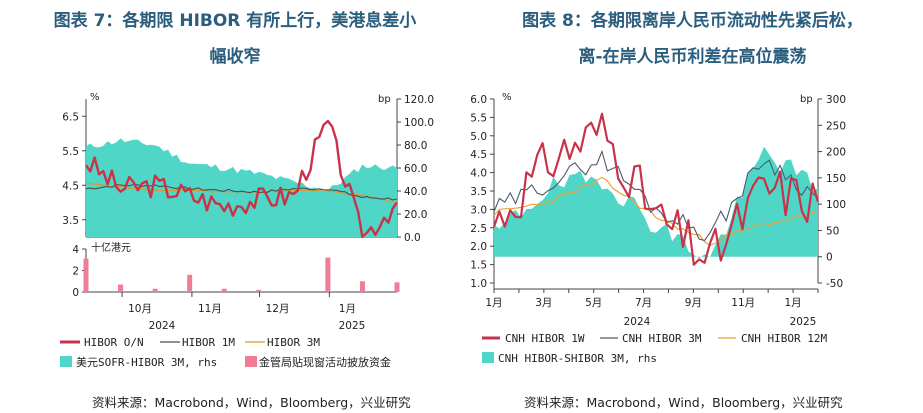 Image resolution: width=923 pixels, height=413 pixels. Describe the element at coordinates (415, 215) in the screenshot. I see `chart-7-right-tick-label: 20.0` at that location.